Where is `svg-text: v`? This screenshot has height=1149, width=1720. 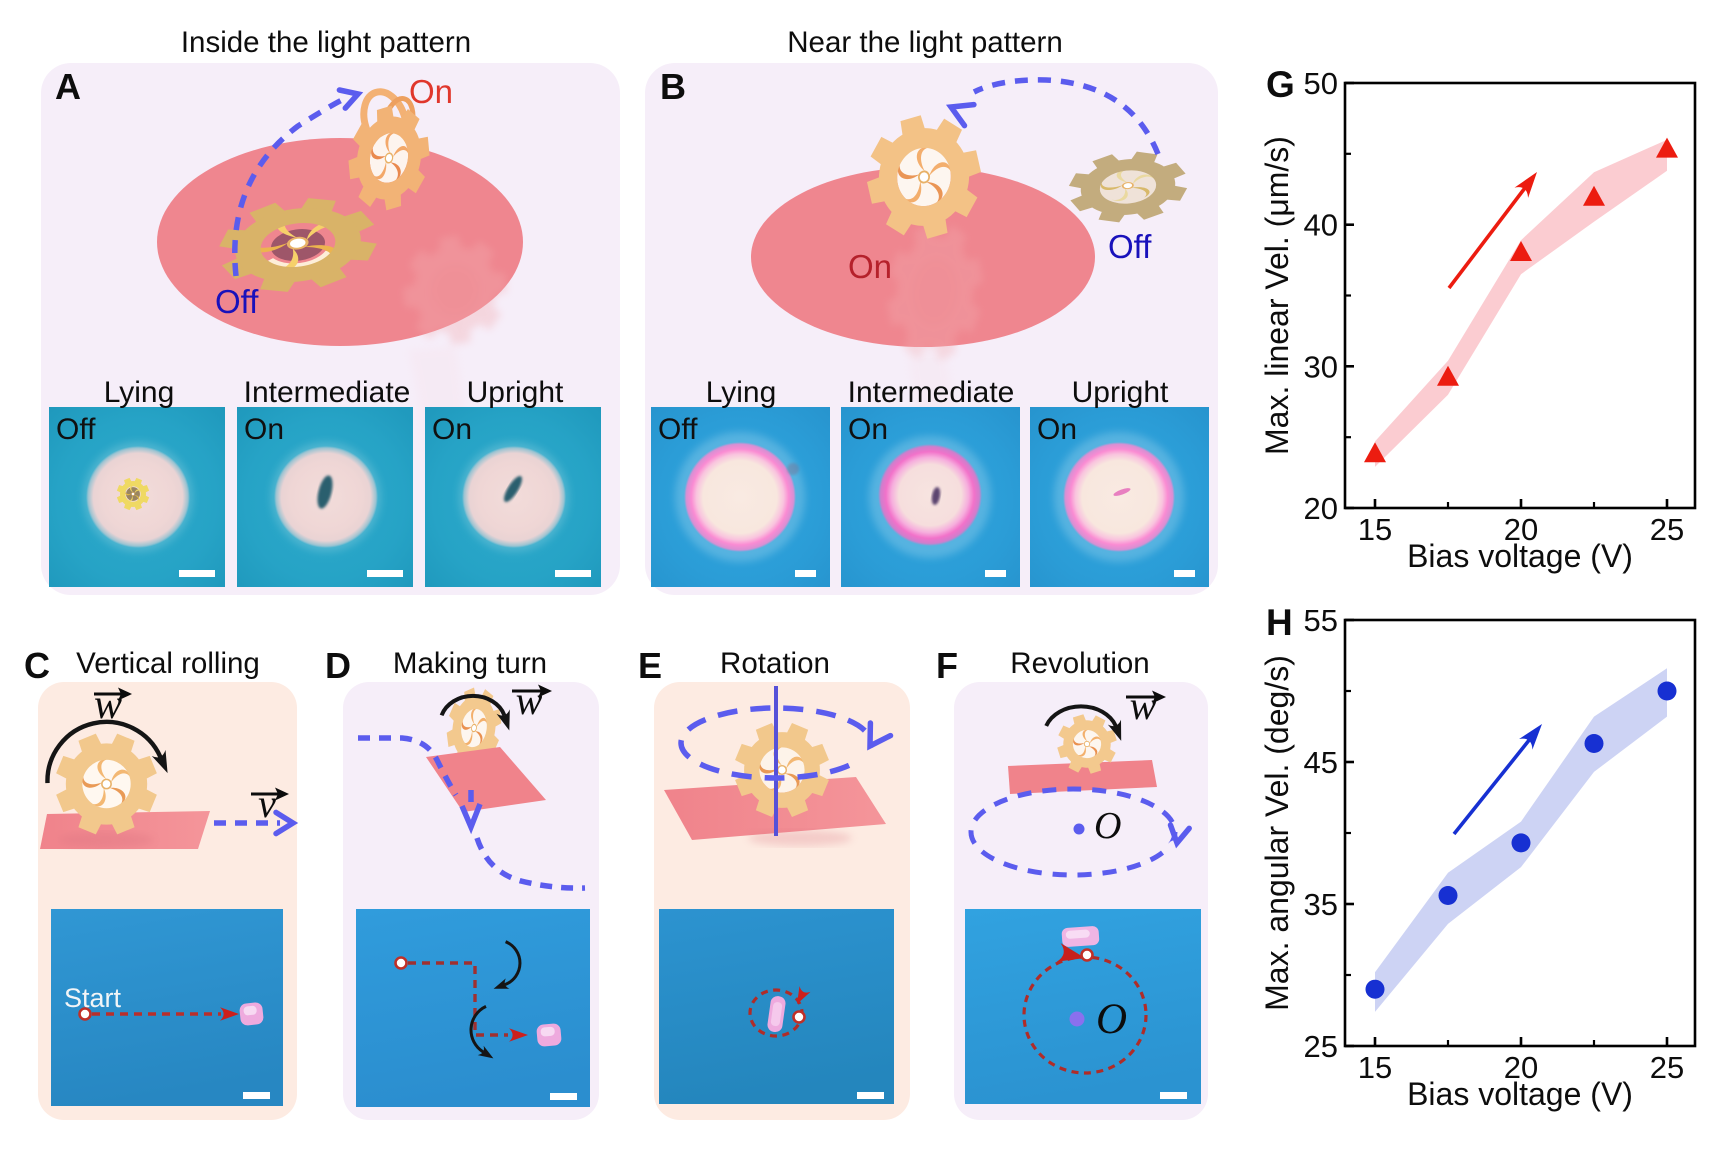
svg-text: v is located at coordinates (267, 803).